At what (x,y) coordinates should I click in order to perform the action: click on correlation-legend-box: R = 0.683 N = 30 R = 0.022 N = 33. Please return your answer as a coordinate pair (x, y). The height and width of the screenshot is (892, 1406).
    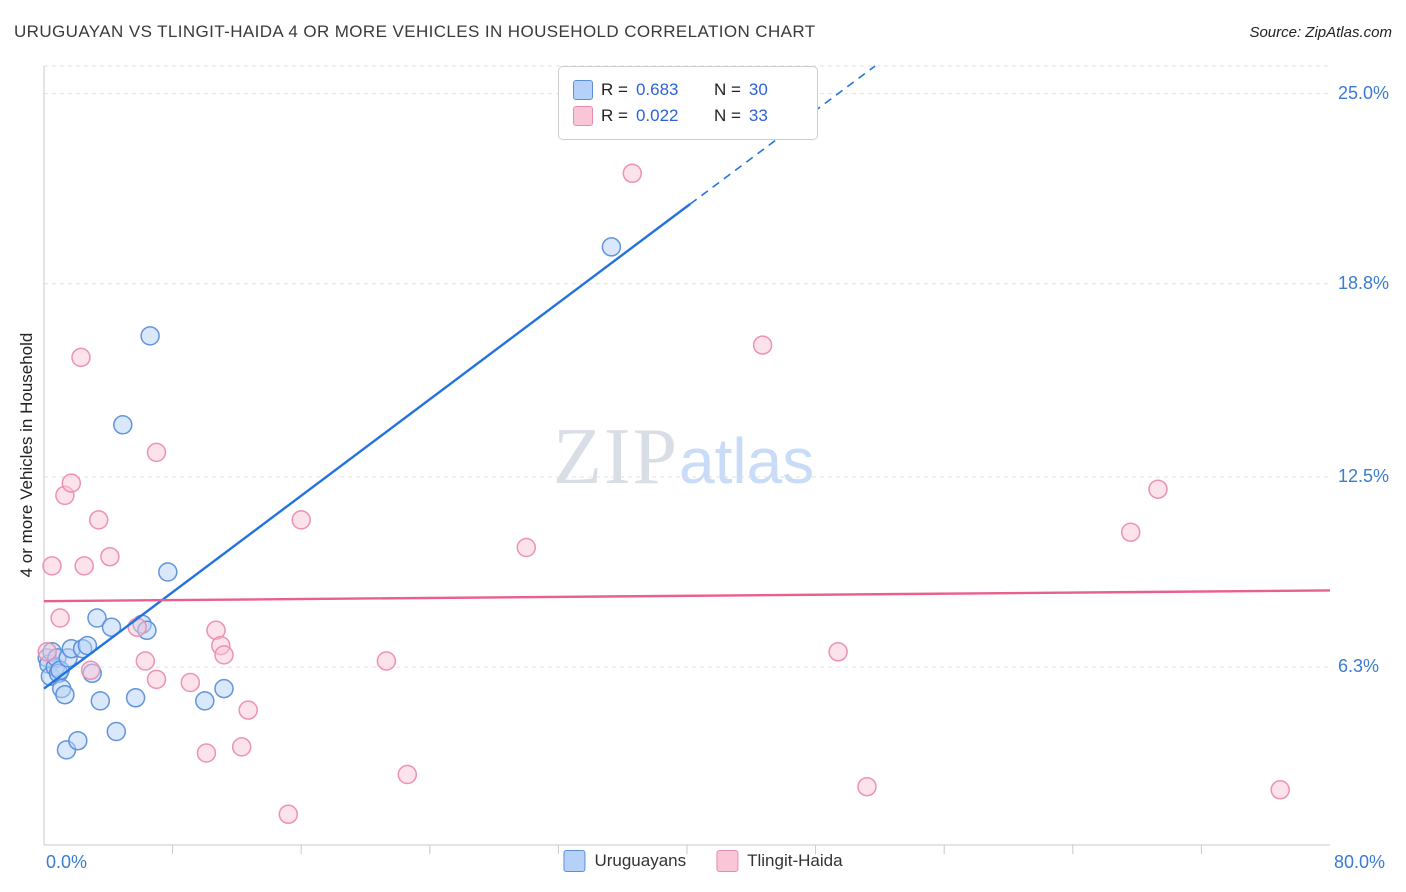
    Looking at the image, I should click on (688, 103).